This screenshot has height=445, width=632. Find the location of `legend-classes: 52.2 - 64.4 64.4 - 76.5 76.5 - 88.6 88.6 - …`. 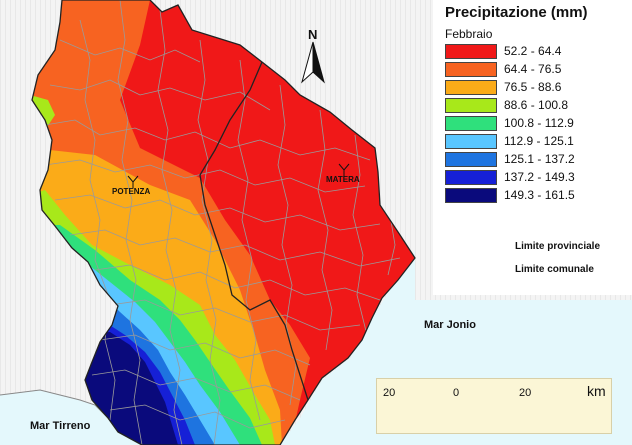

legend-classes: 52.2 - 64.4 64.4 - 76.5 76.5 - 88.6 88.6 - … is located at coordinates (510, 123).